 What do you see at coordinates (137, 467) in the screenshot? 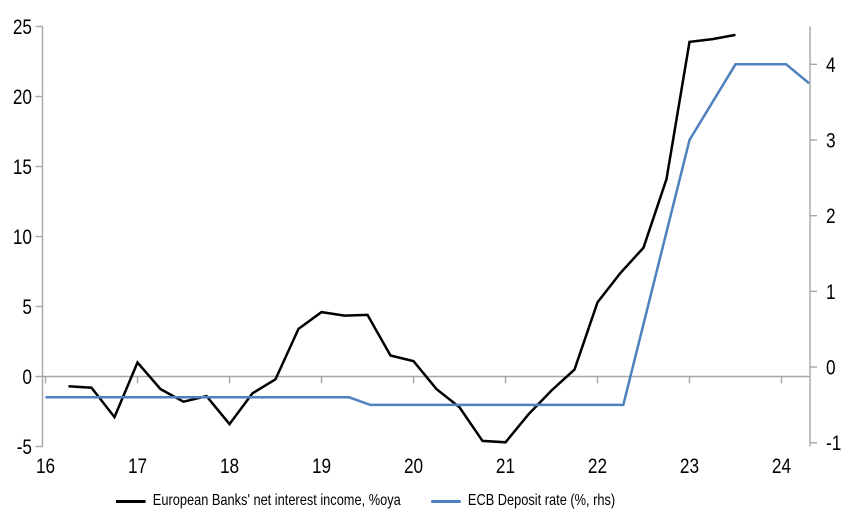
I see `x-axis-tick-label: 17` at bounding box center [137, 467].